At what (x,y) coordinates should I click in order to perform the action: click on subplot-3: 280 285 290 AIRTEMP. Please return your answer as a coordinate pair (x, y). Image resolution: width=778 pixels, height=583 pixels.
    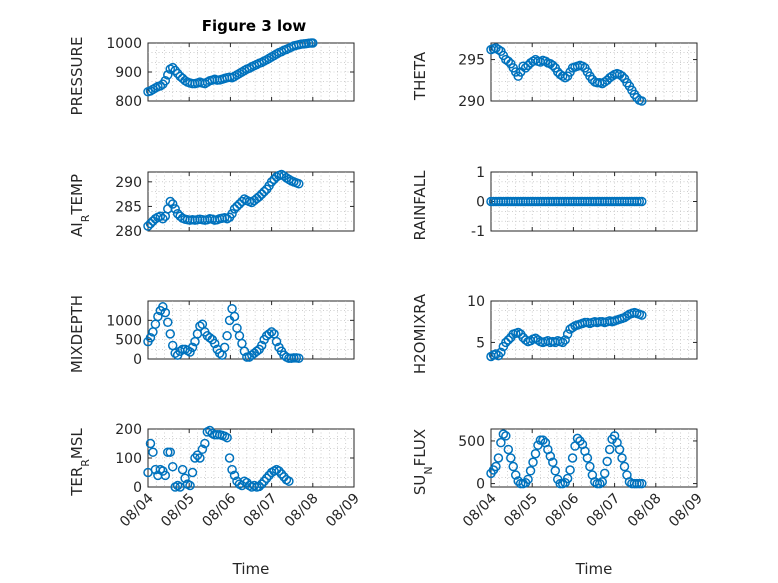
    Looking at the image, I should click on (211, 204).